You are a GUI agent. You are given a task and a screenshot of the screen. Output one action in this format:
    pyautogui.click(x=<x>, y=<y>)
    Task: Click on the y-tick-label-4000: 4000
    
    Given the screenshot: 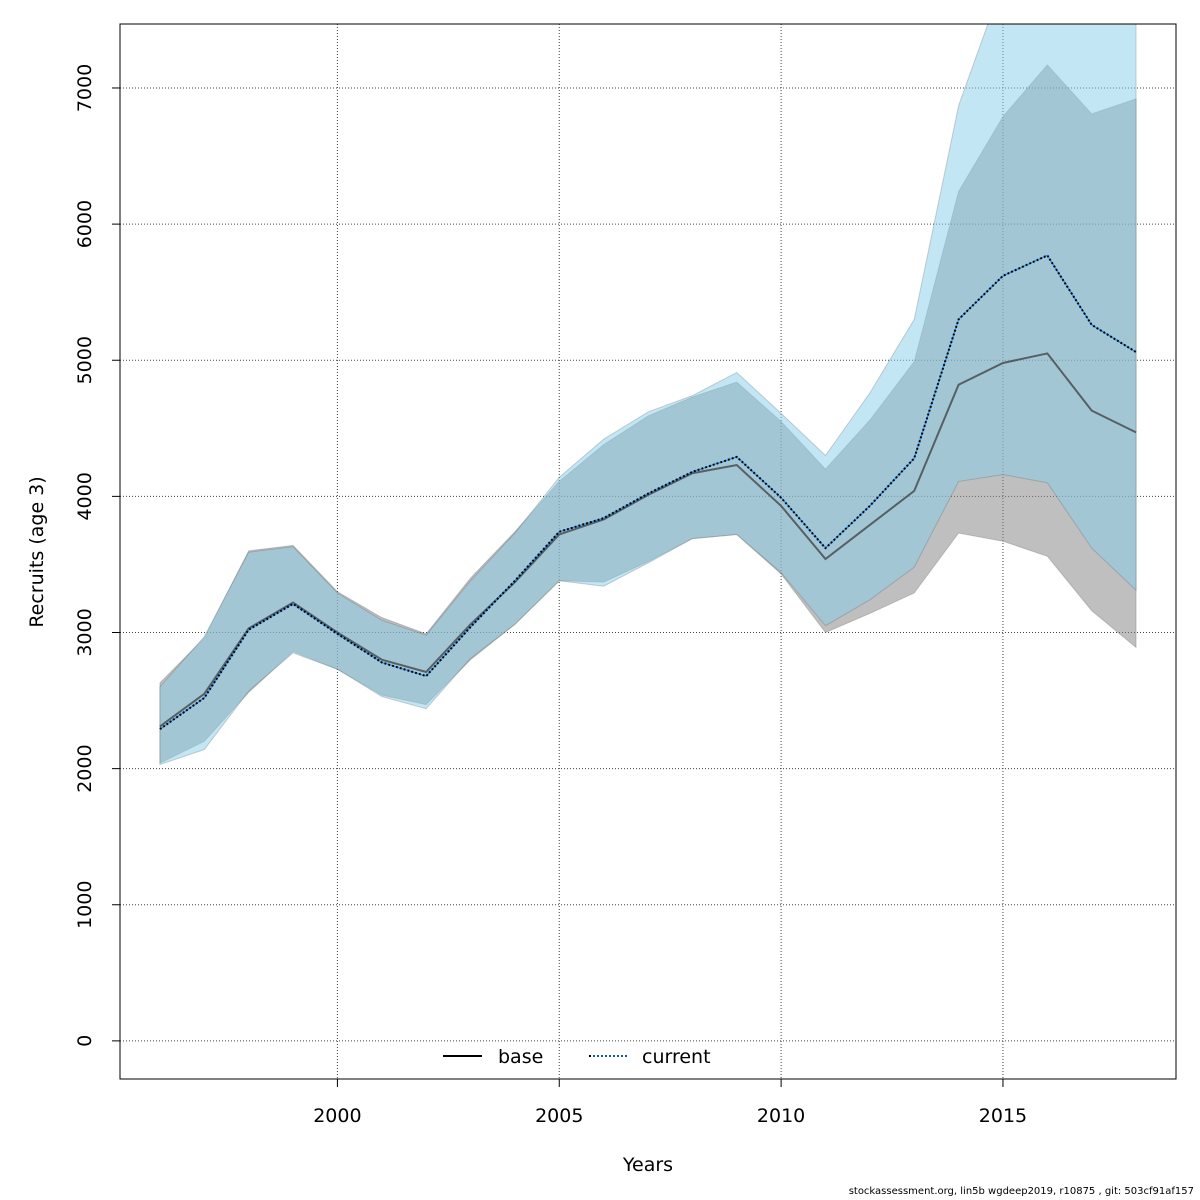 What is the action you would take?
    pyautogui.click(x=85, y=496)
    